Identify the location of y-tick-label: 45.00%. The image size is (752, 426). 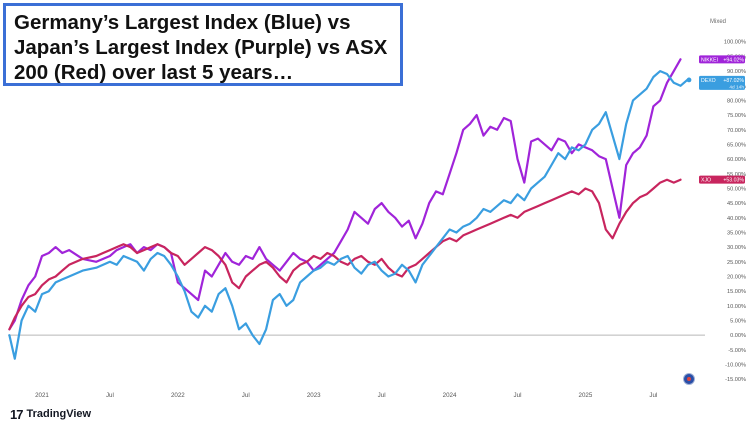
(736, 204).